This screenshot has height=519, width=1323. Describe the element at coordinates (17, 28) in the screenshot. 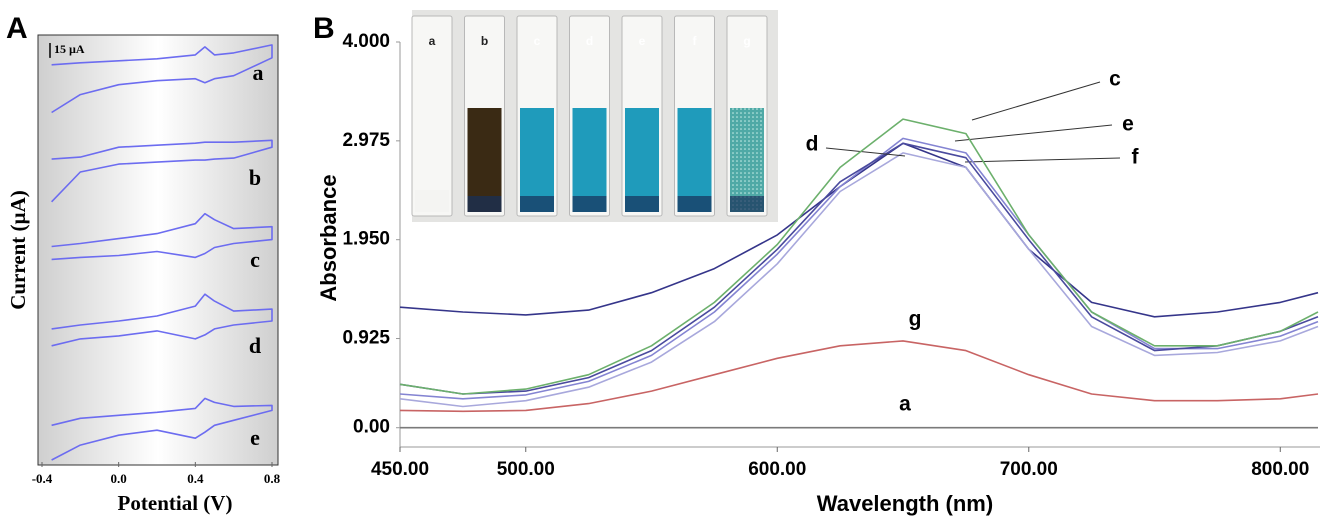

I see `panel-label: A` at that location.